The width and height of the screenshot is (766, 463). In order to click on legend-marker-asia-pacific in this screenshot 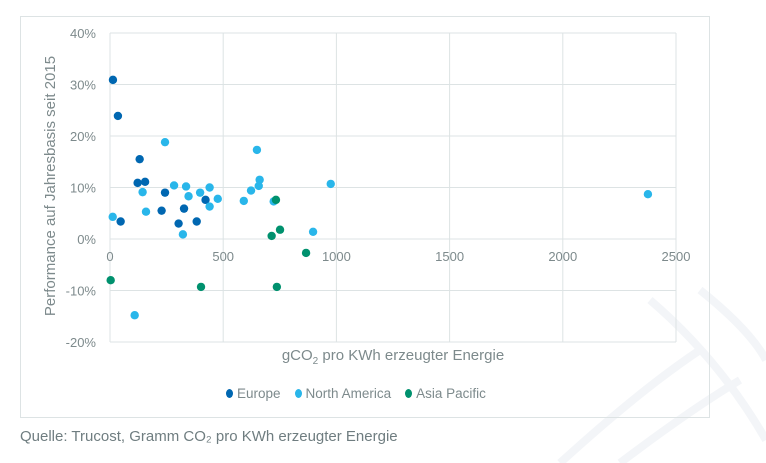, I will do `click(409, 393)`.